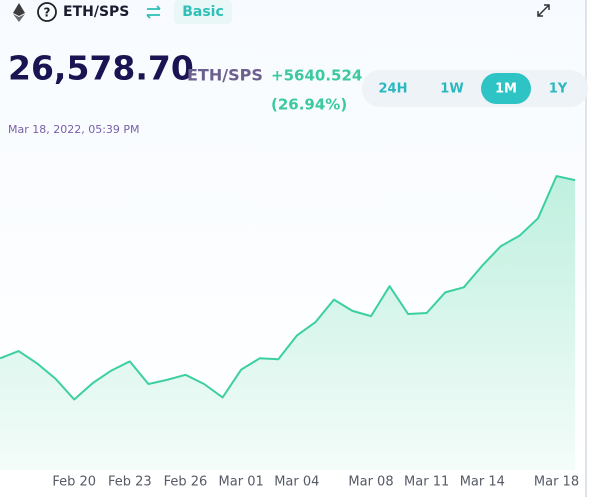 The image size is (604, 497). Describe the element at coordinates (316, 76) in the screenshot. I see `price-change: +5640.524` at that location.